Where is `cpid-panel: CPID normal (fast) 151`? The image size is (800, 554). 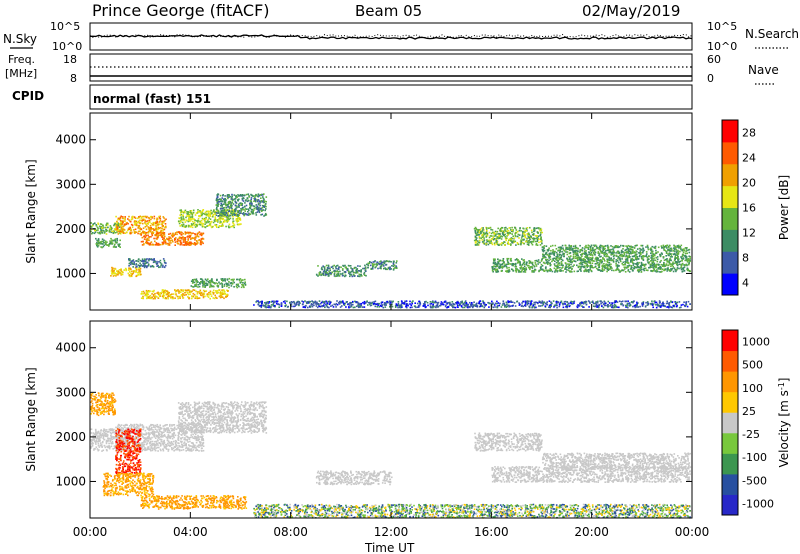
cpid-panel: CPID normal (fast) 151 is located at coordinates (352, 97).